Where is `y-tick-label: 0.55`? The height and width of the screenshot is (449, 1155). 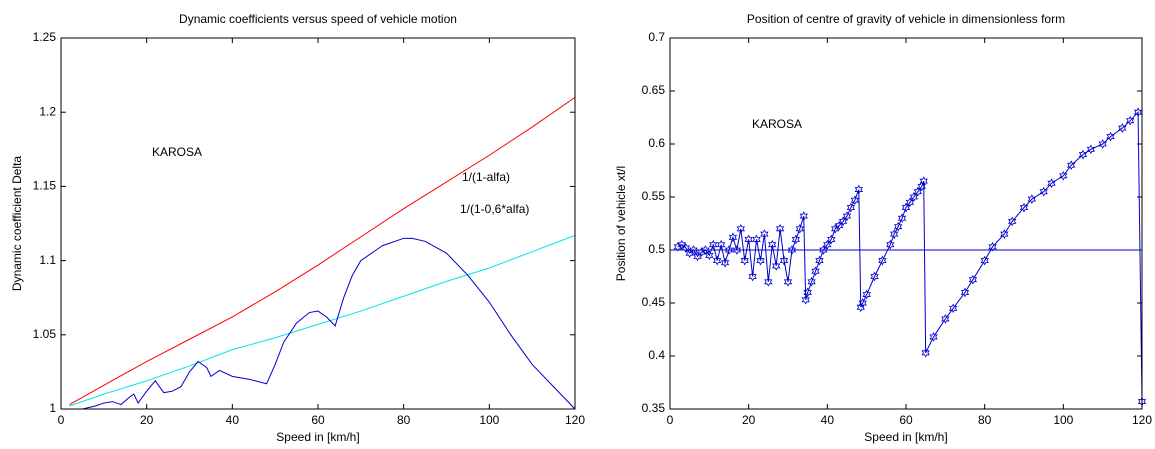 y-tick-label: 0.55 is located at coordinates (654, 196).